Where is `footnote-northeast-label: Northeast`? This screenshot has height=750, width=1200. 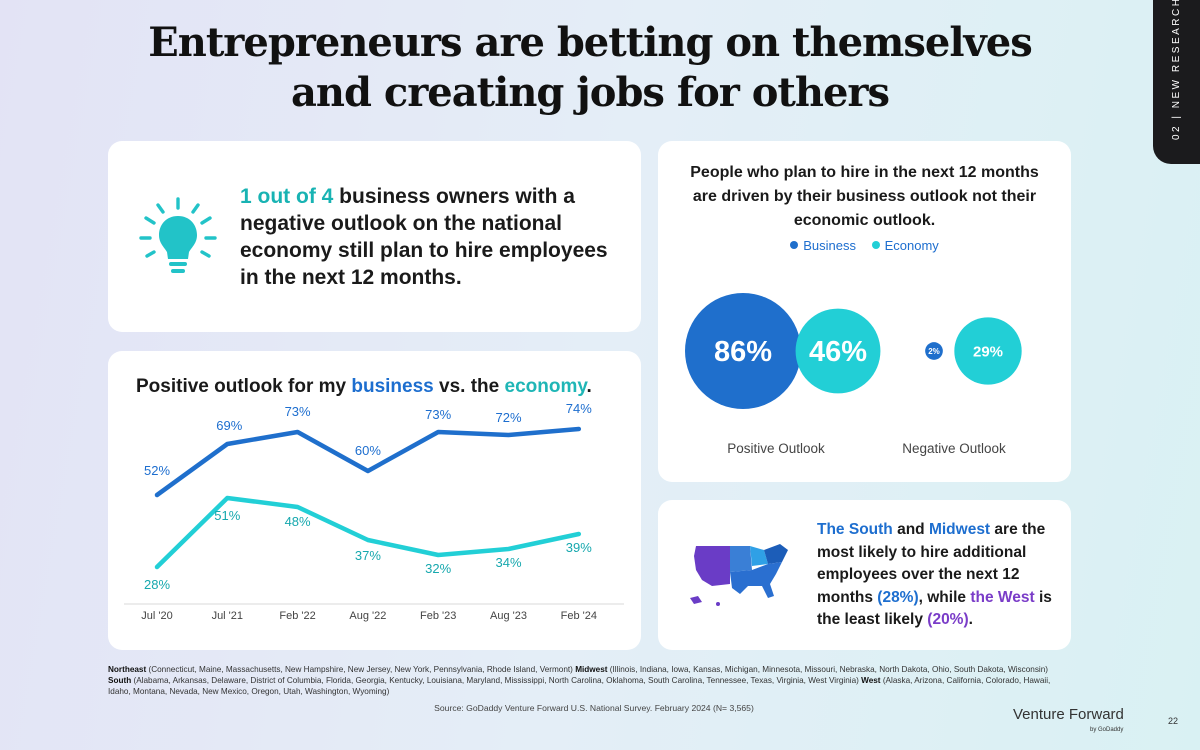
footnote-northeast-label: Northeast is located at coordinates (127, 669).